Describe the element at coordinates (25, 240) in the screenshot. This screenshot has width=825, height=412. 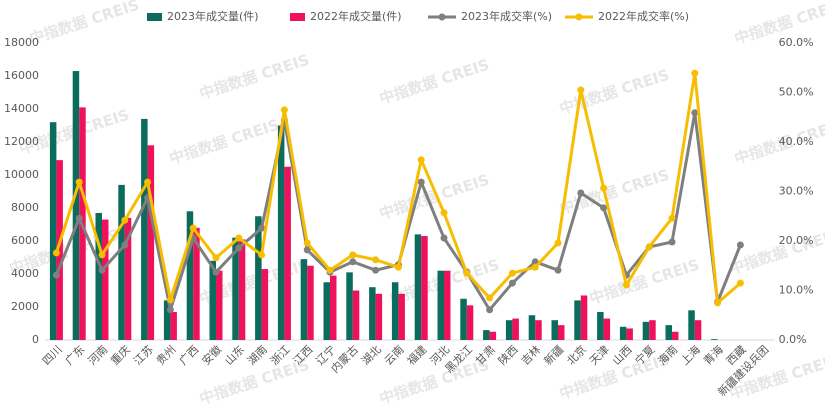
I see `y-tick-label: 6000` at that location.